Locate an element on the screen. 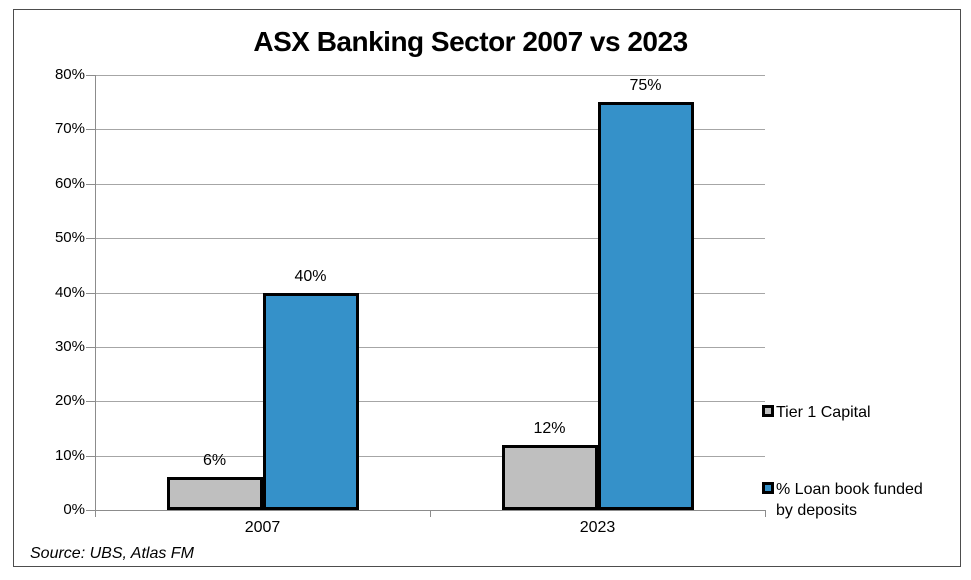  bar-value-label: 75% is located at coordinates (645, 86).